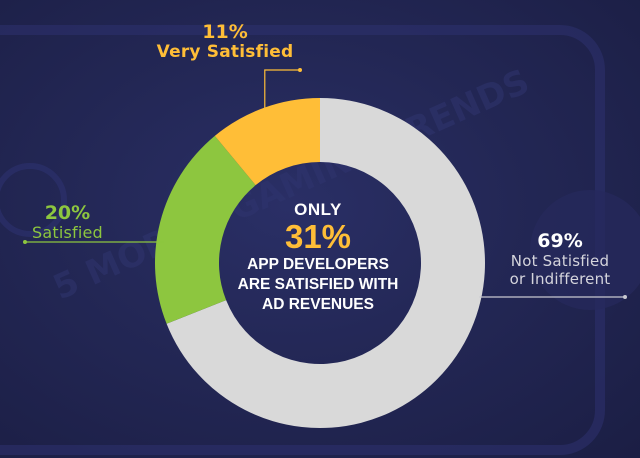  I want to click on center-intro: ONLY, so click(318, 209).